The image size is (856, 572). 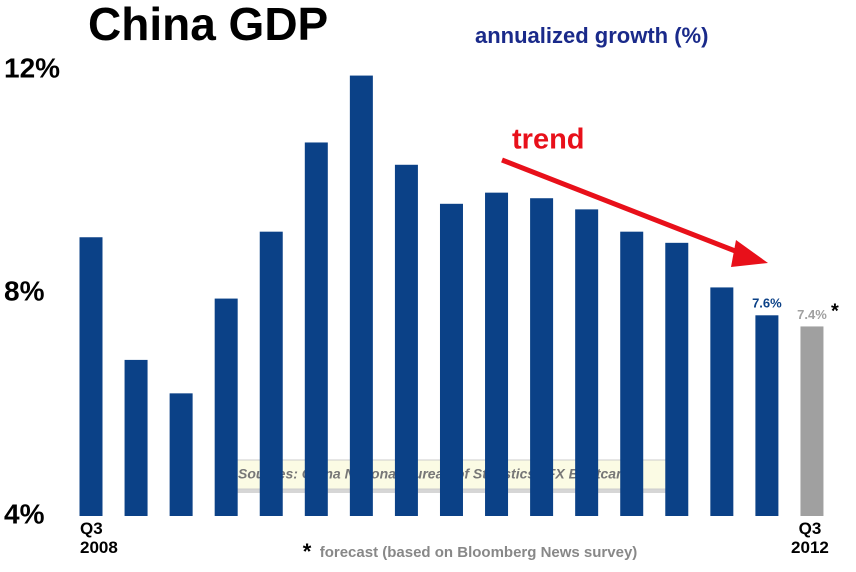 I want to click on y-tick-label: 8%, so click(x=24, y=290).